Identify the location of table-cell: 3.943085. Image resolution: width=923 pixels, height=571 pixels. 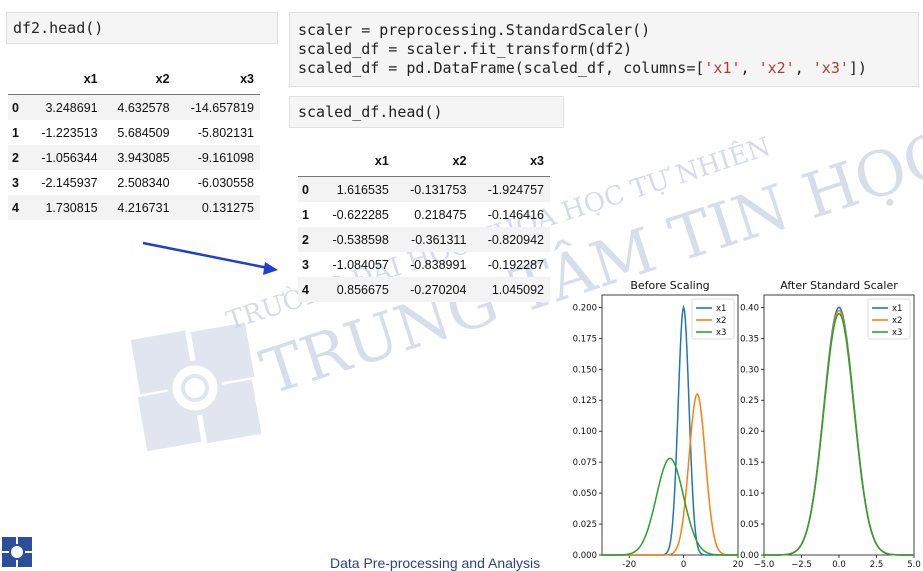
(143, 157).